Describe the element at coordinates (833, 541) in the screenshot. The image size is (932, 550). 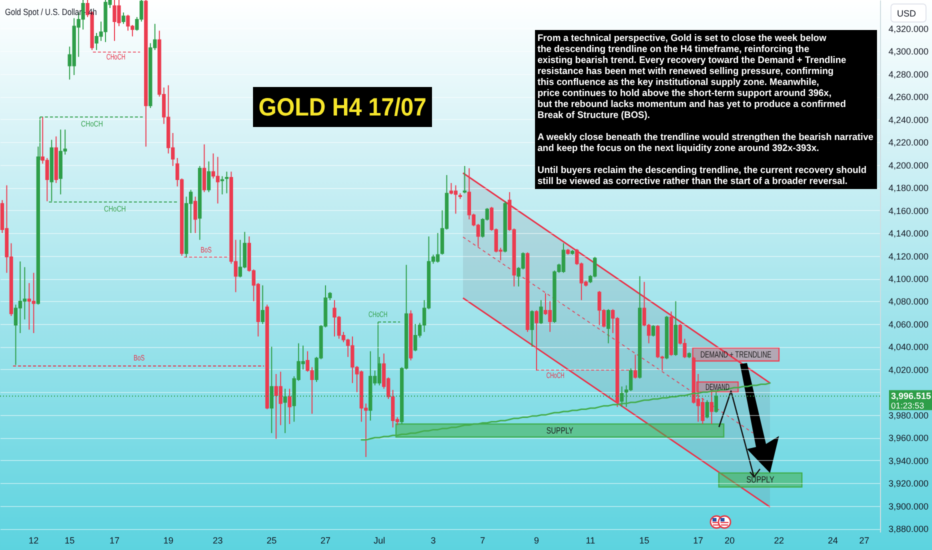
I see `x-tick-label: 24` at that location.